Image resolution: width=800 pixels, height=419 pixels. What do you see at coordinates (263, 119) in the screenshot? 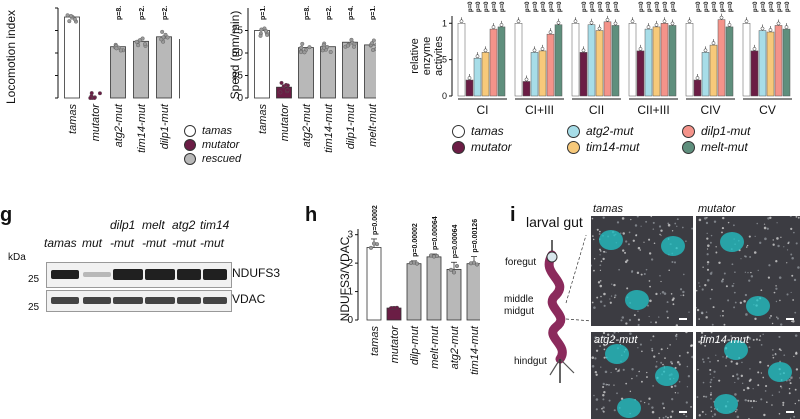
I see `category-label: tamas` at bounding box center [263, 119].